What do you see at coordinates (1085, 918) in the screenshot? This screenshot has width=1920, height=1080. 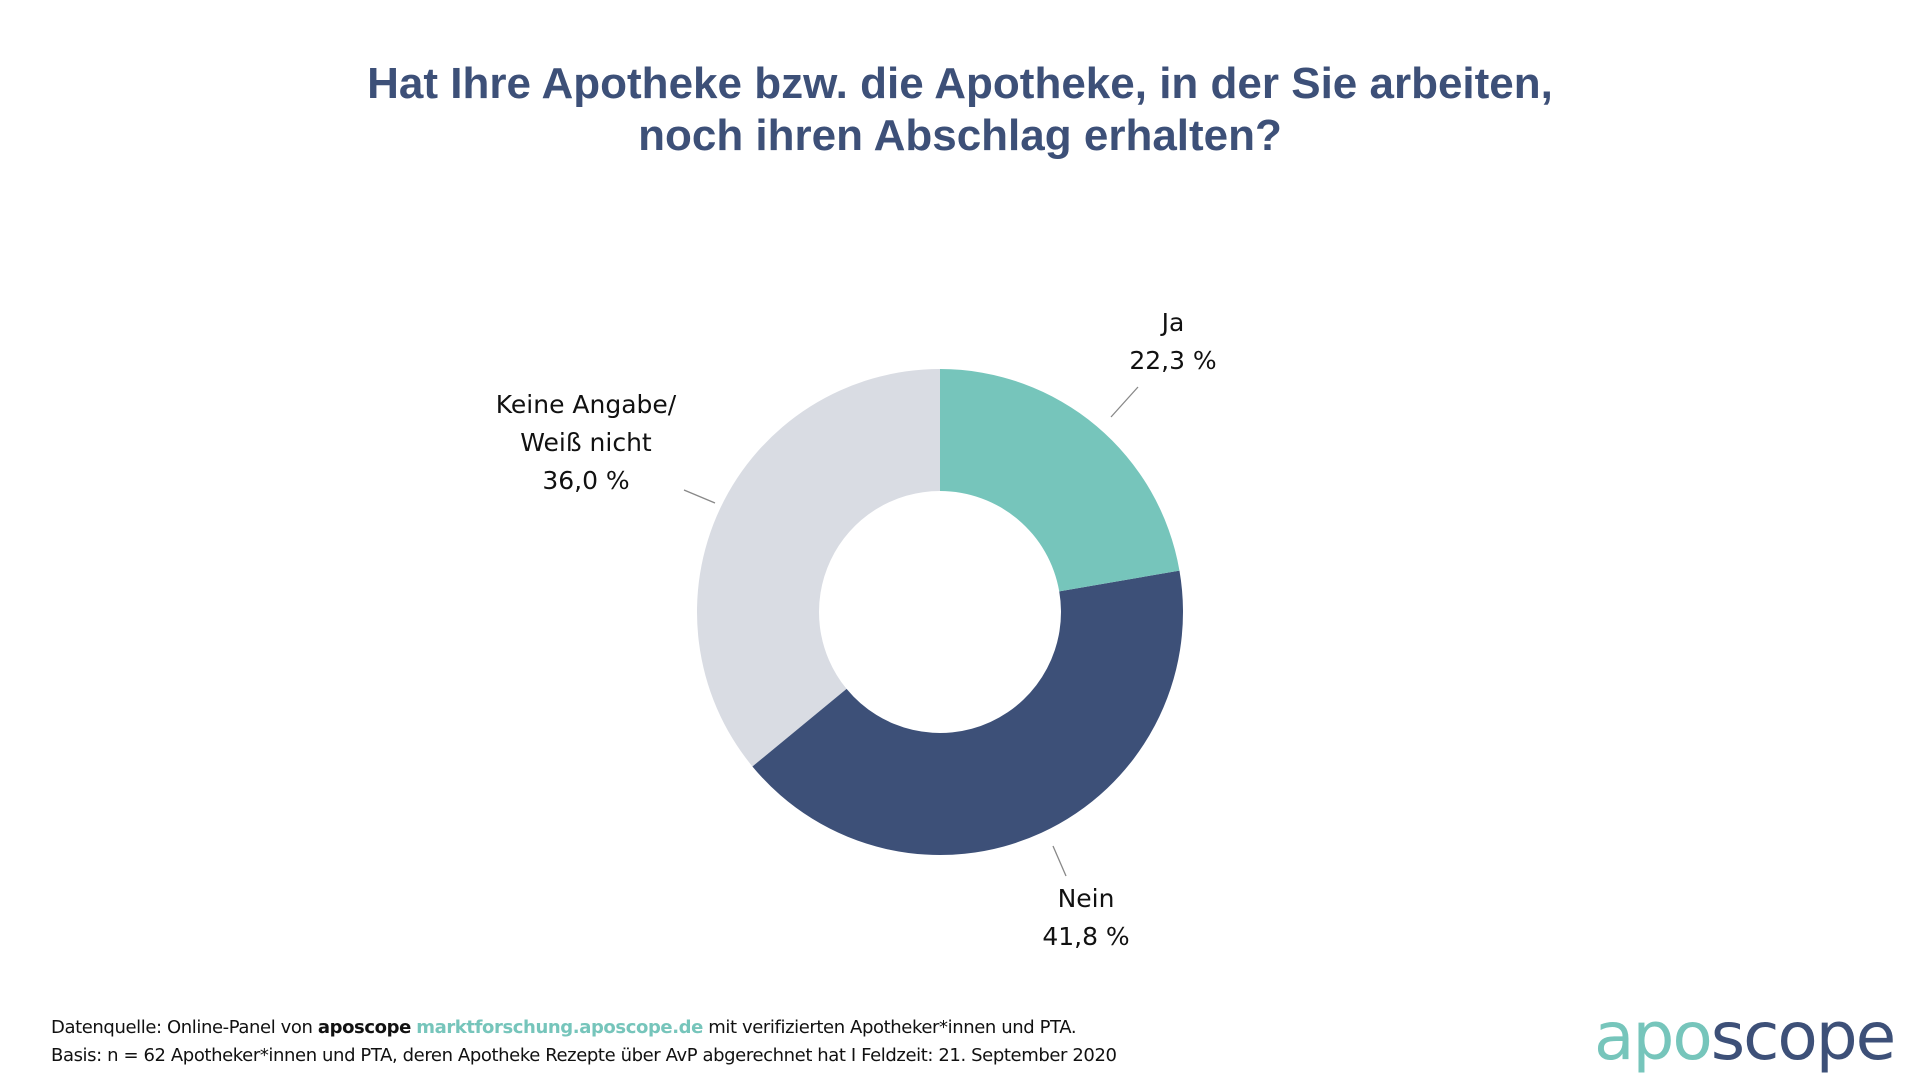 I see `slice-label-nein: Nein 41,8 %` at bounding box center [1085, 918].